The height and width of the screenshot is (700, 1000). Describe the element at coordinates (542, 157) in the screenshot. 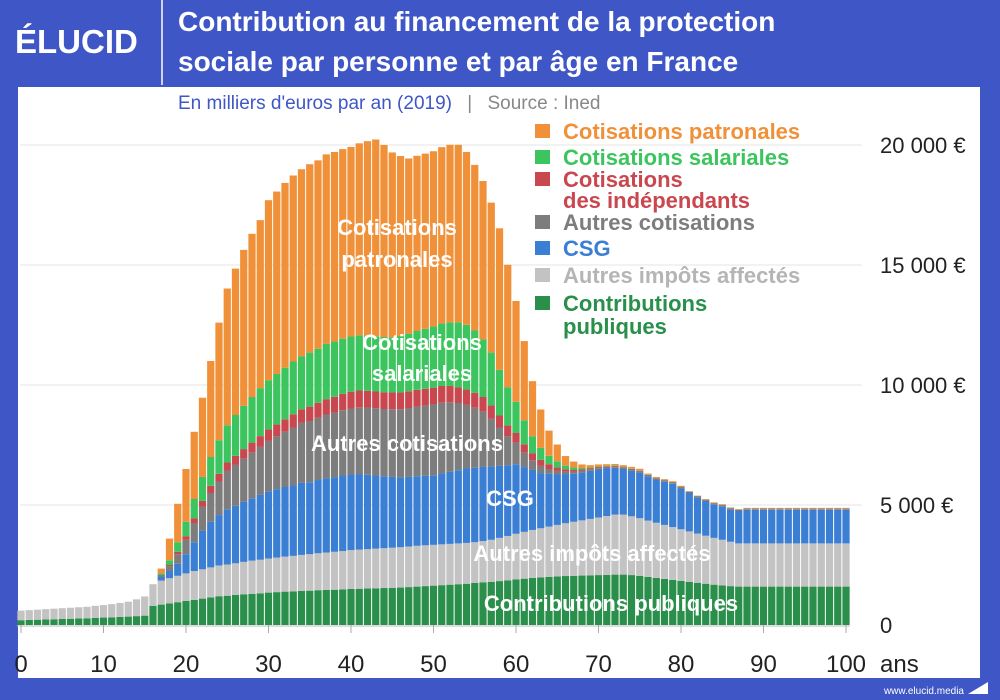

I see `legend-swatch` at that location.